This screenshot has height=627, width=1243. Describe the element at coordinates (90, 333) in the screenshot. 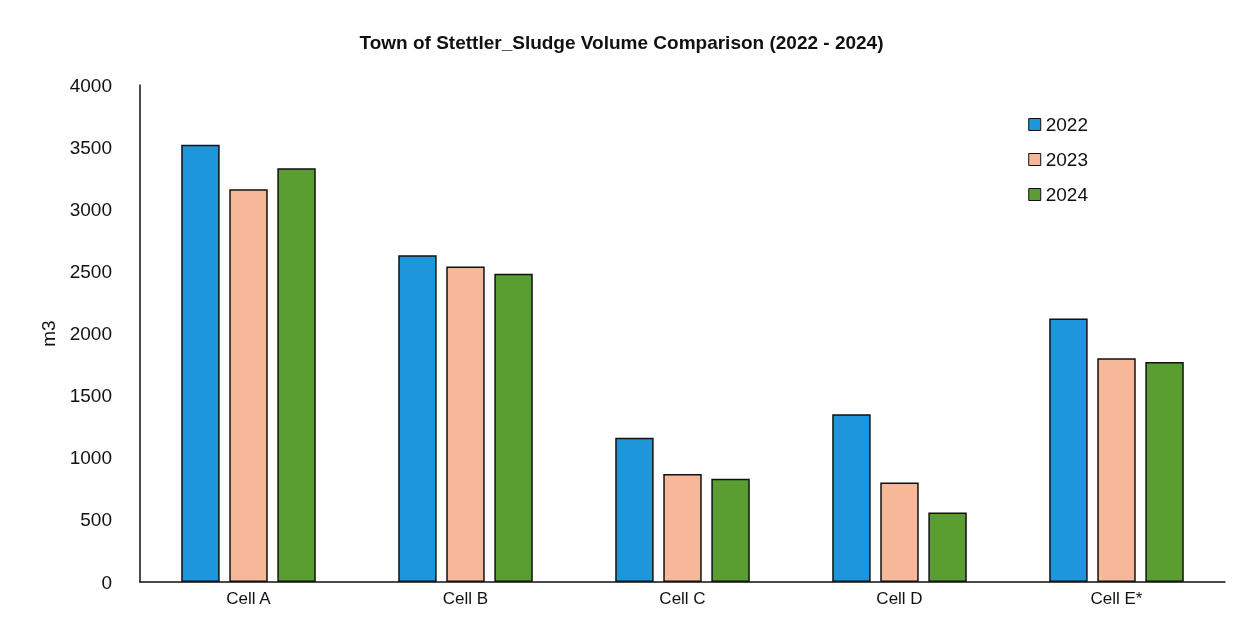

I see `y-tick-label: 2000` at that location.